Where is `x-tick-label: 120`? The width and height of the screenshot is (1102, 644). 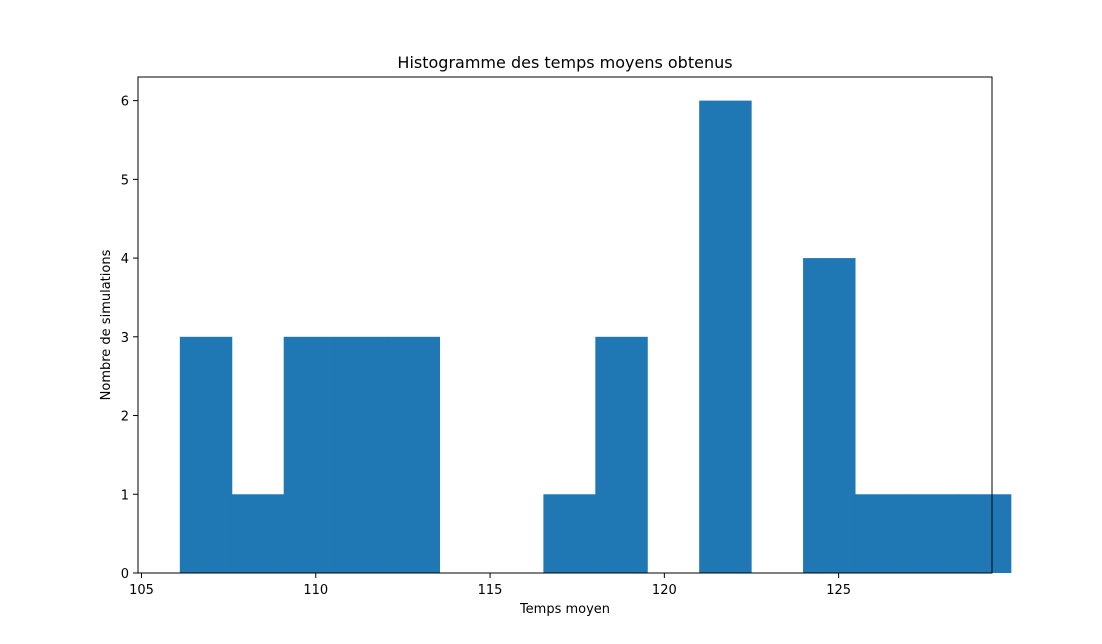
x-tick-label: 120 is located at coordinates (664, 590).